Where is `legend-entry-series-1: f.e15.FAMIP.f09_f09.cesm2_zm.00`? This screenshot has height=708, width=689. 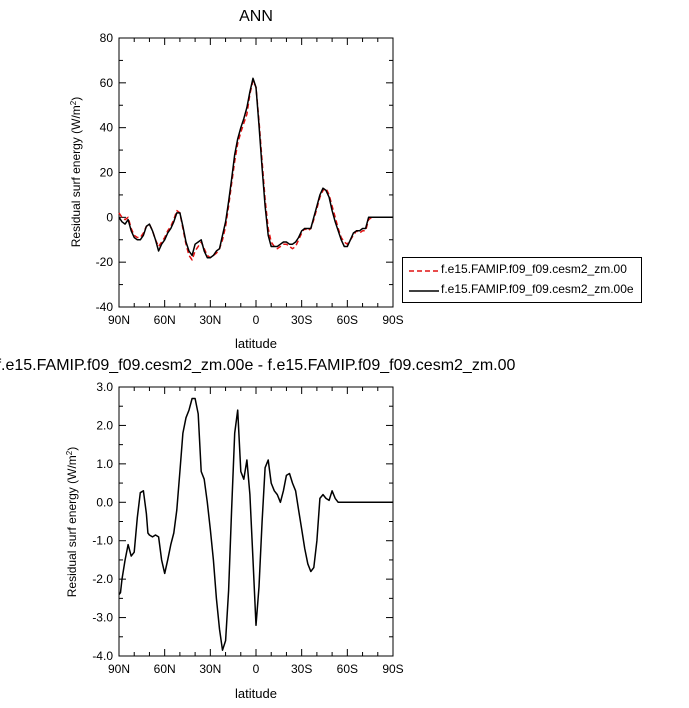
legend-entry-series-1: f.e15.FAMIP.f09_f09.cesm2_zm.00 is located at coordinates (522, 270).